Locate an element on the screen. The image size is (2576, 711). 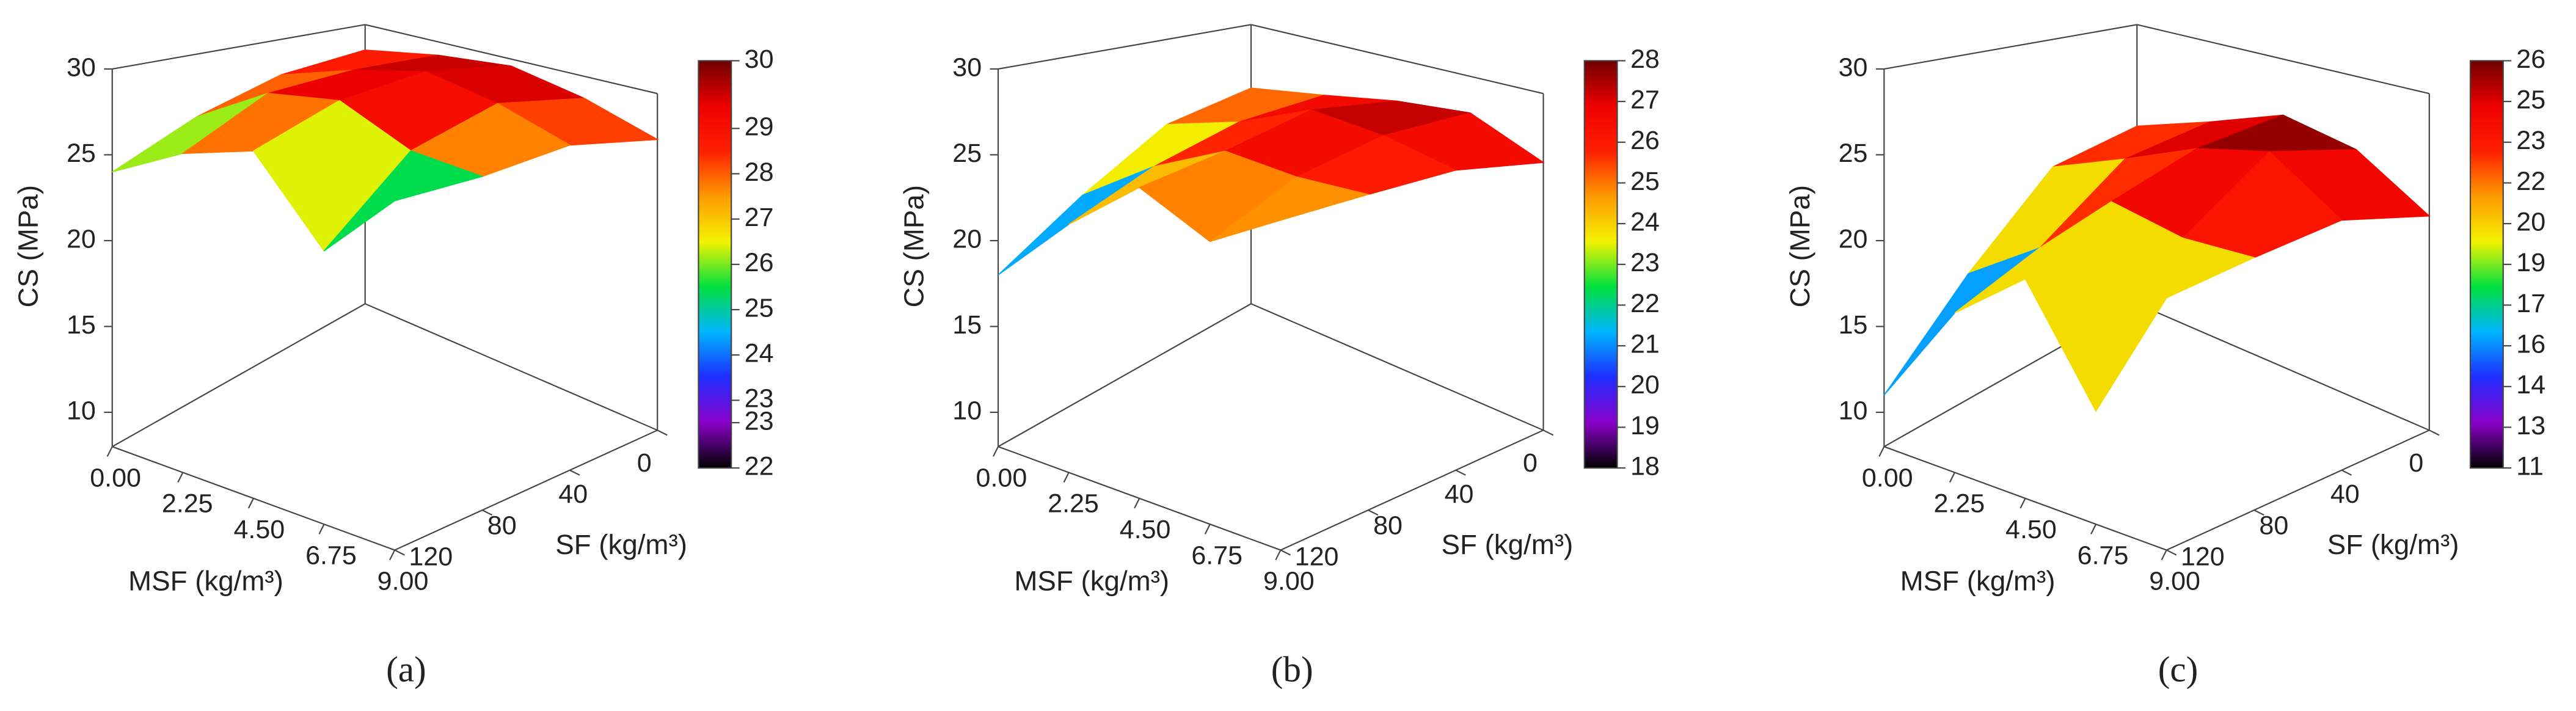
colorbar-tick-label: 16 is located at coordinates (2531, 344).